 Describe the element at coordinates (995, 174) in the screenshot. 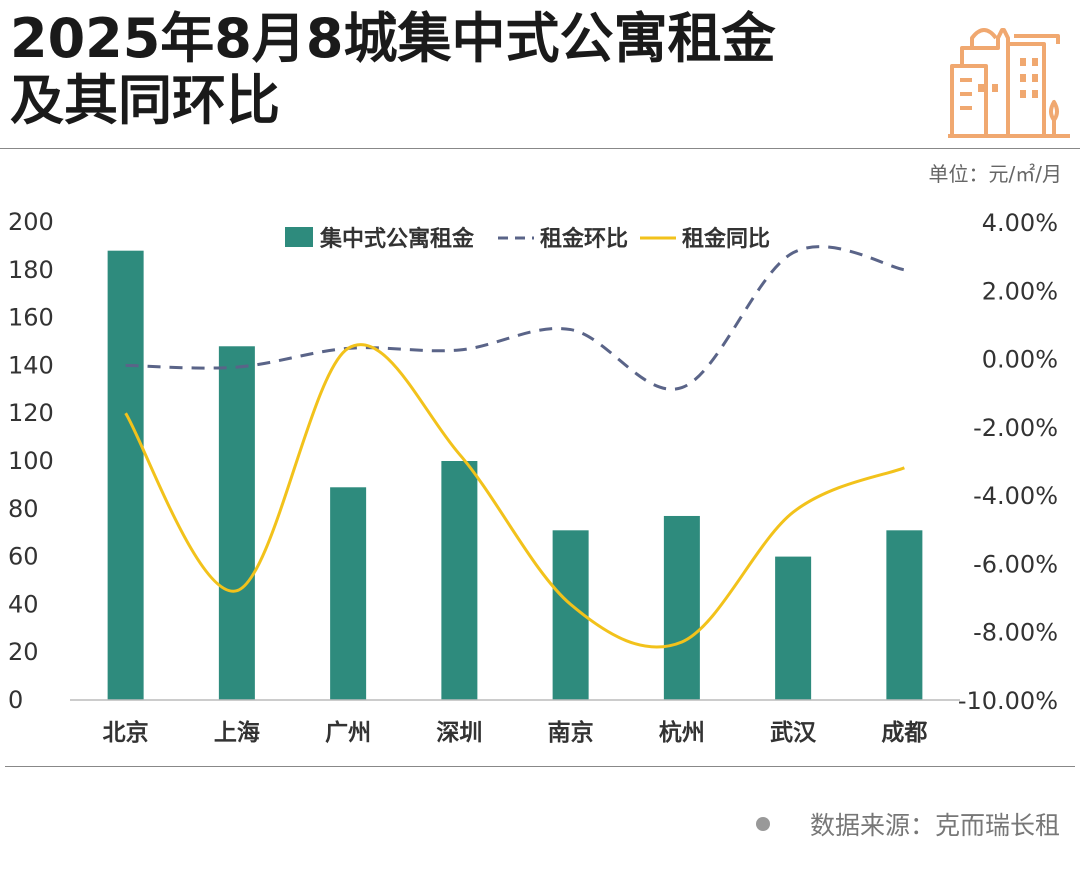

I see `unit-label: 单位：元/㎡/月` at that location.